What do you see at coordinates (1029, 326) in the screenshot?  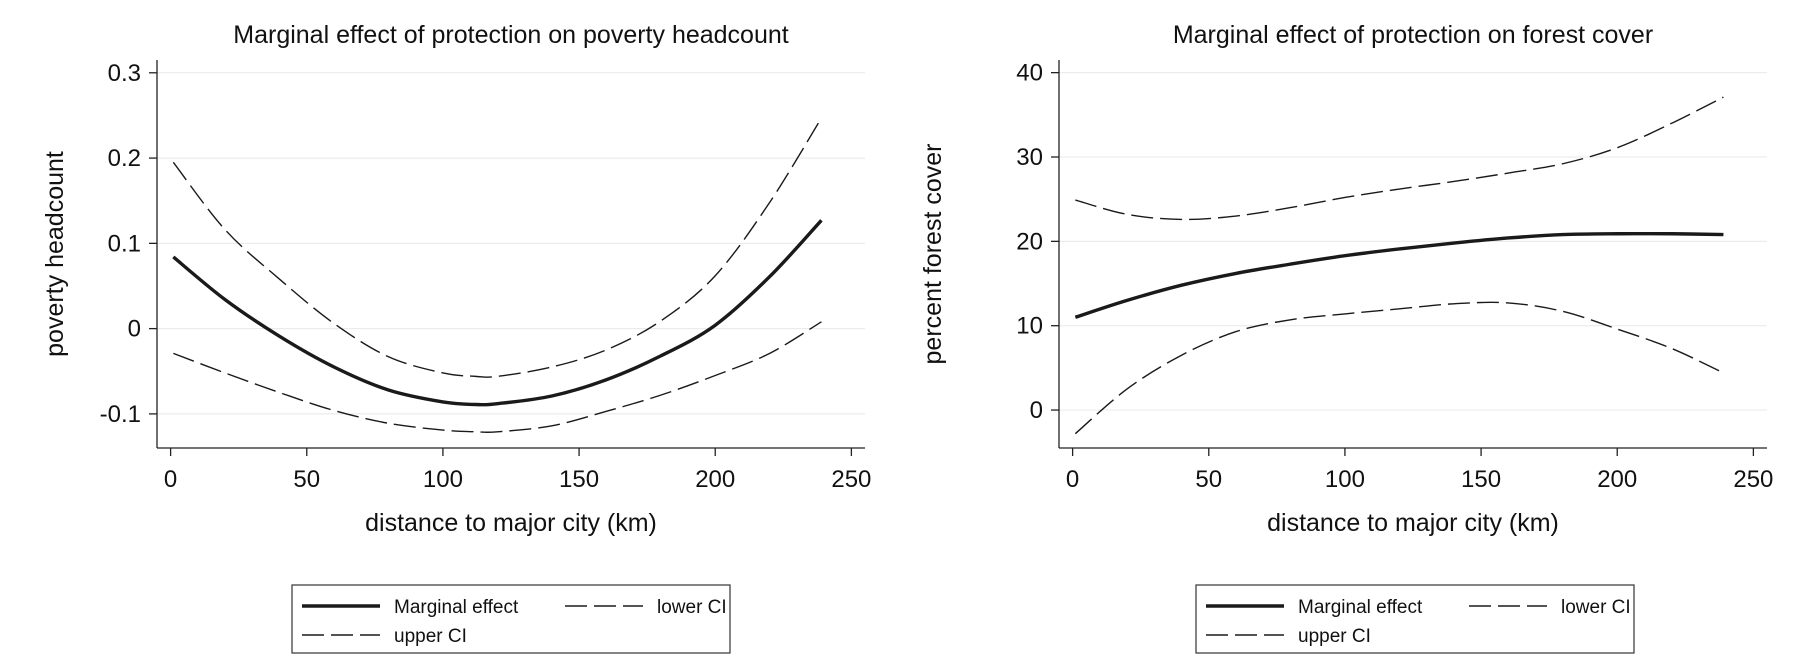 I see `y-tick-label: 10` at bounding box center [1029, 326].